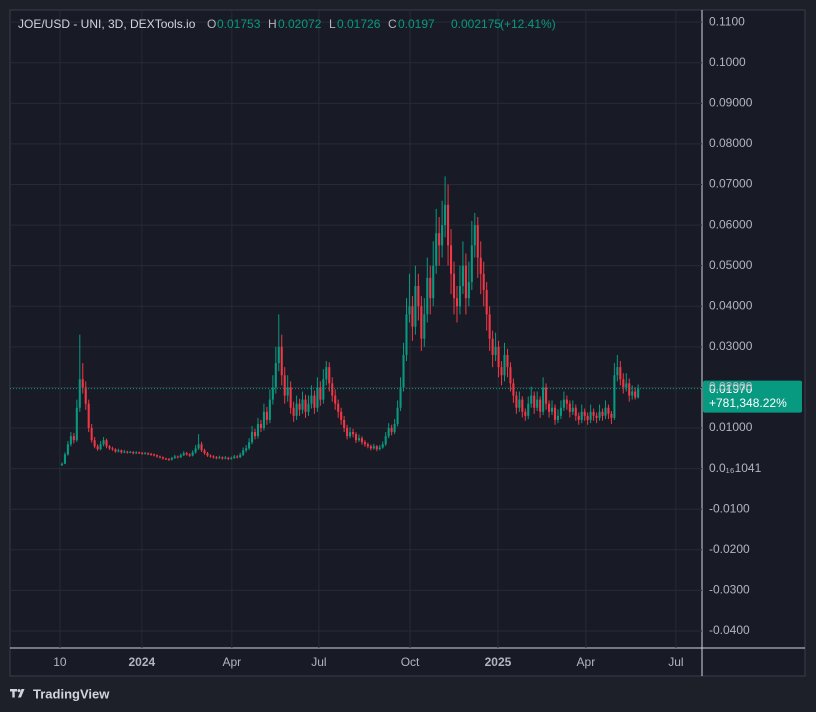  Describe the element at coordinates (731, 389) in the screenshot. I see `last-price-label: 0.01970` at that location.